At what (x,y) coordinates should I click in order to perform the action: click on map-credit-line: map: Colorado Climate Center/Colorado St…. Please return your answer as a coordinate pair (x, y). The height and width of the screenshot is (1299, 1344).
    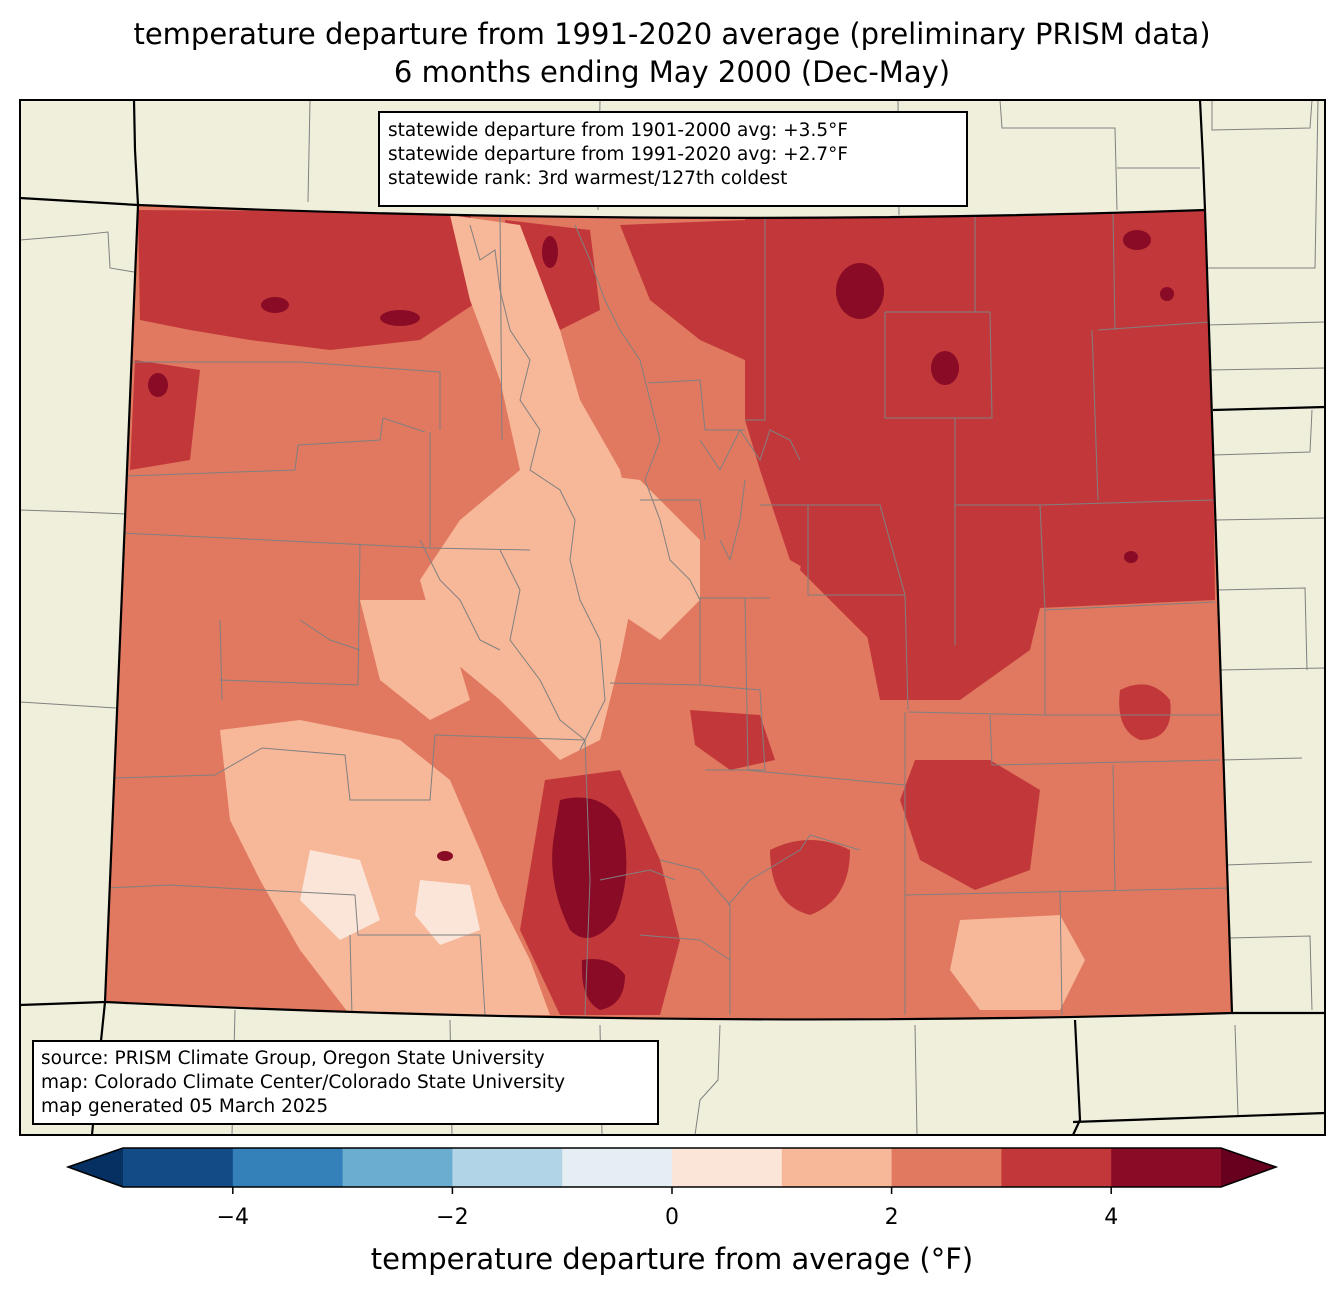
    Looking at the image, I should click on (303, 1082).